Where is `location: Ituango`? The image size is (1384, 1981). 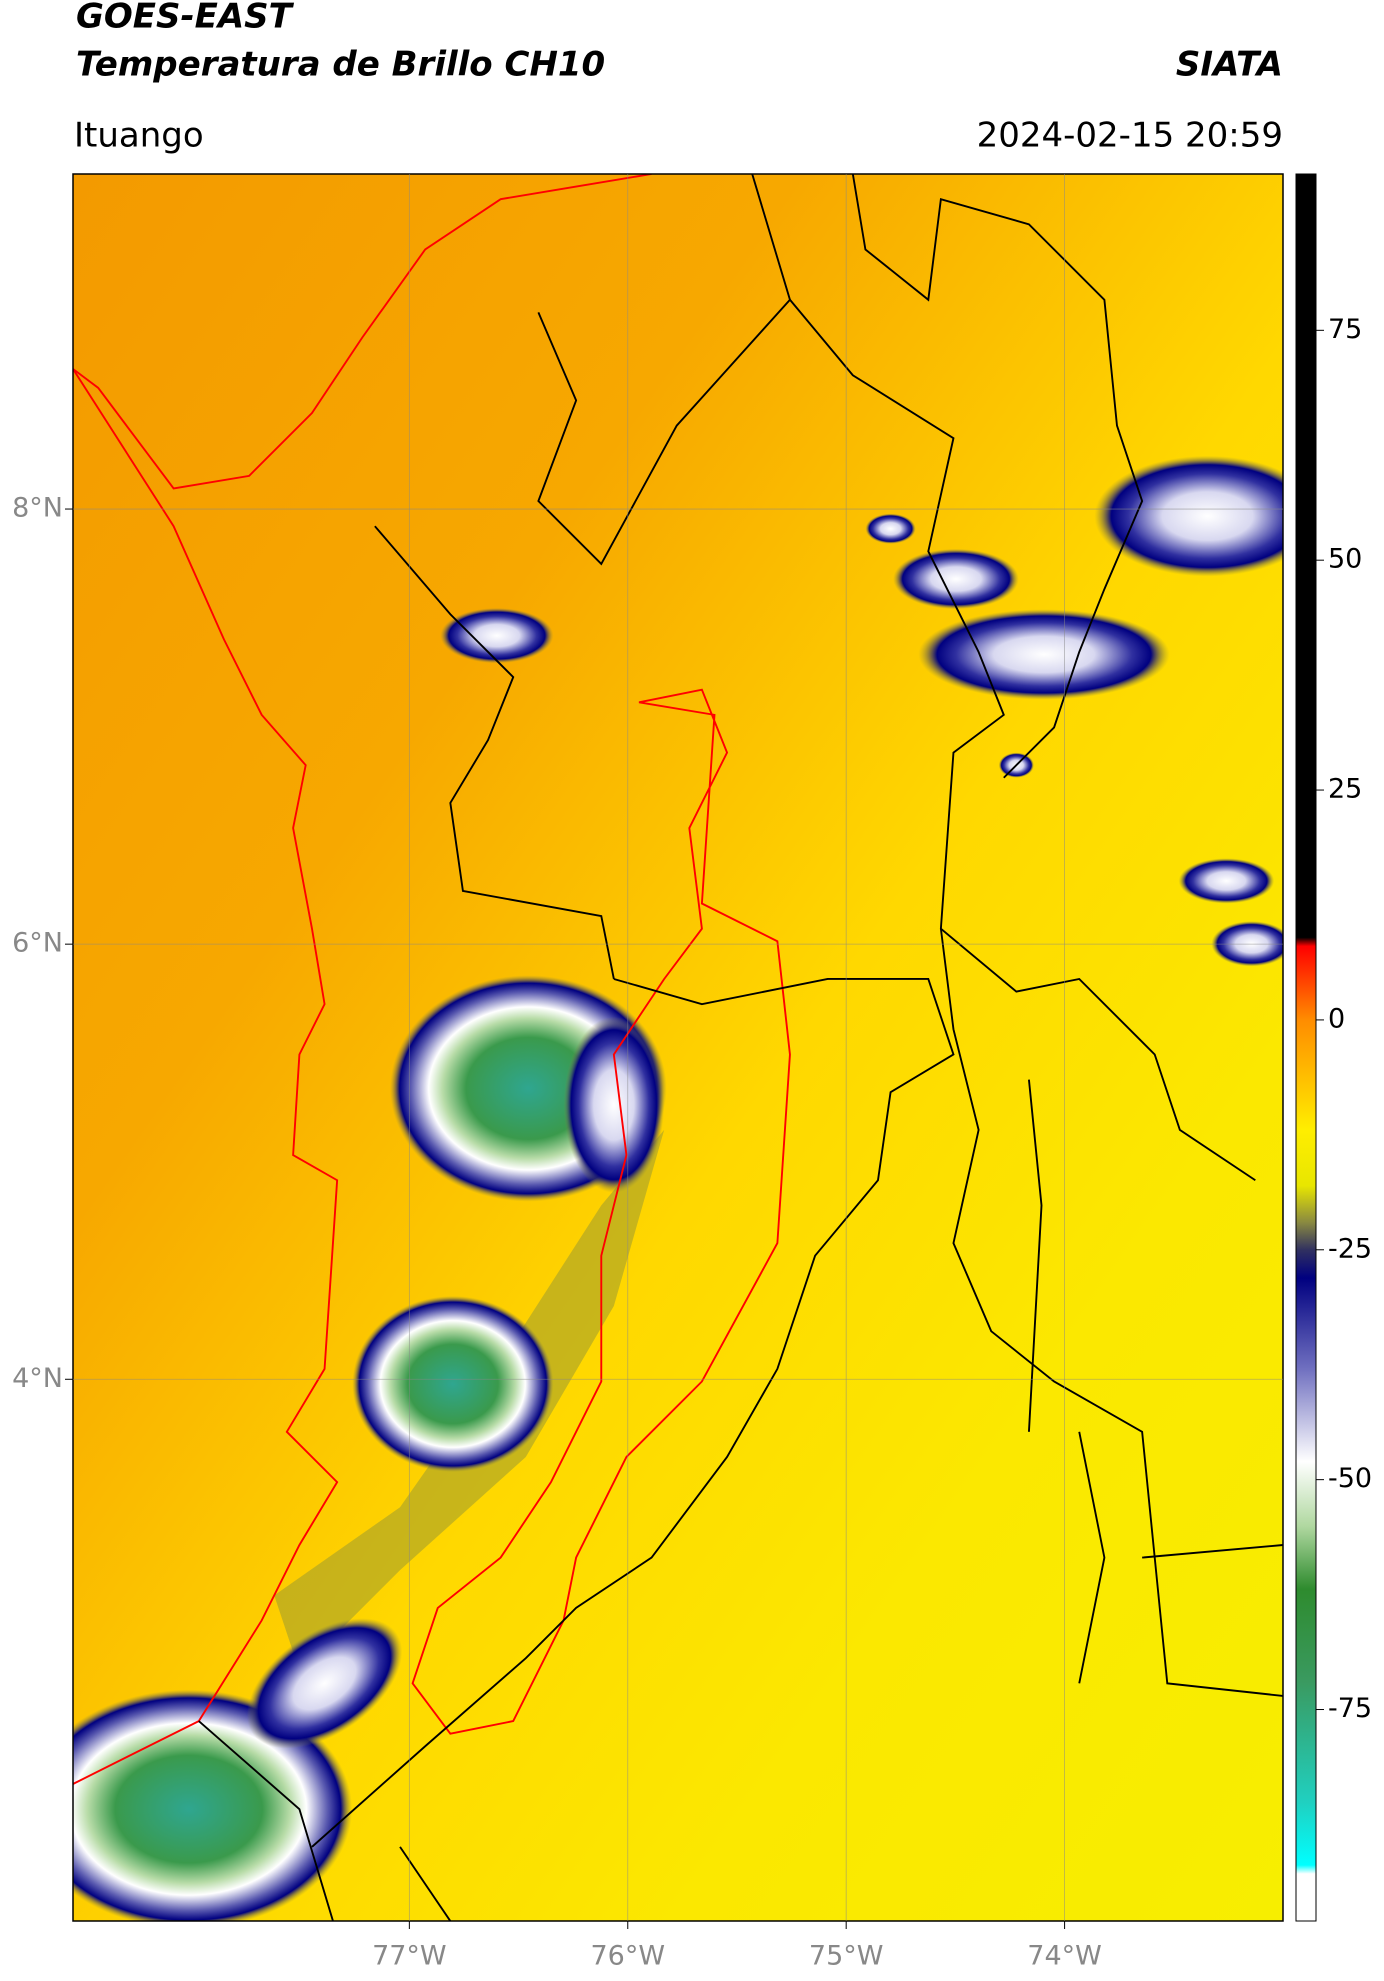
location: Ituango is located at coordinates (139, 136).